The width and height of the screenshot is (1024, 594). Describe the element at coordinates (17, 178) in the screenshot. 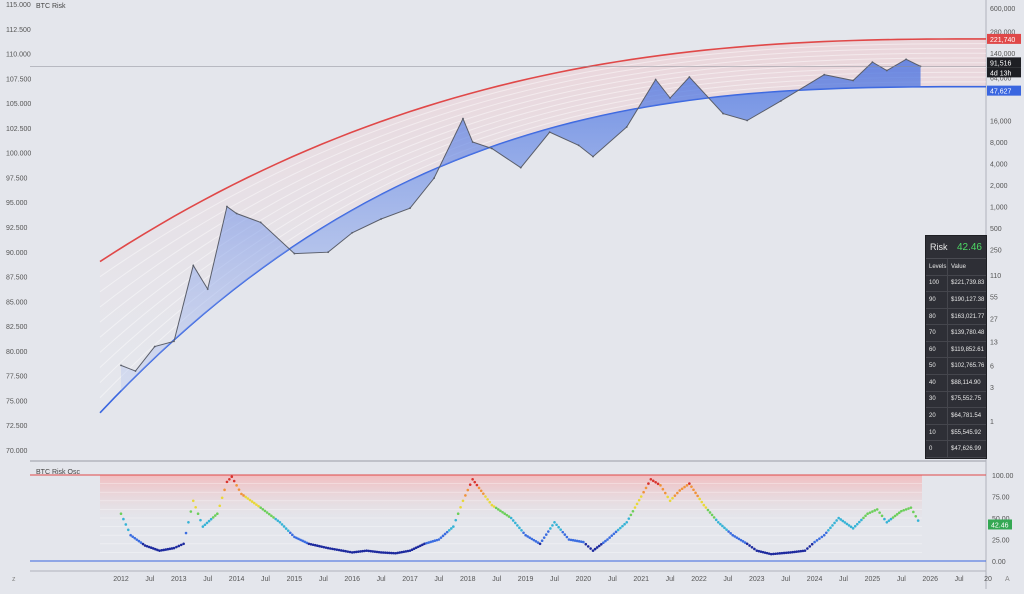

I see `left-axis-tick: 97.500` at that location.